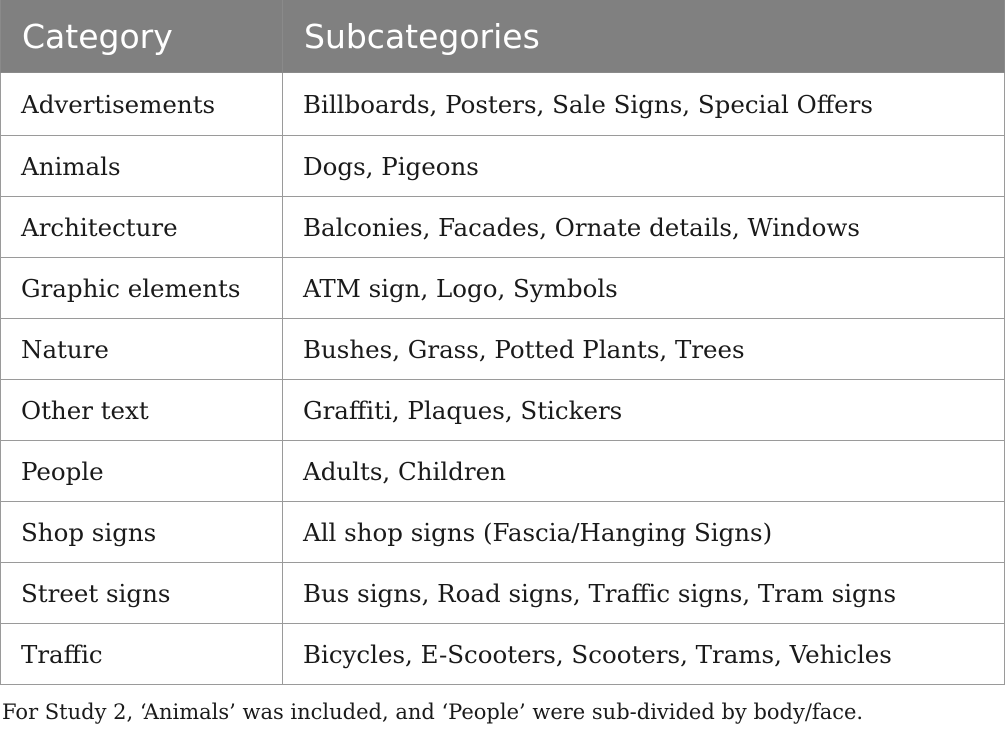 Image resolution: width=1005 pixels, height=739 pixels. Describe the element at coordinates (141, 227) in the screenshot. I see `category-cell: Architecture` at that location.